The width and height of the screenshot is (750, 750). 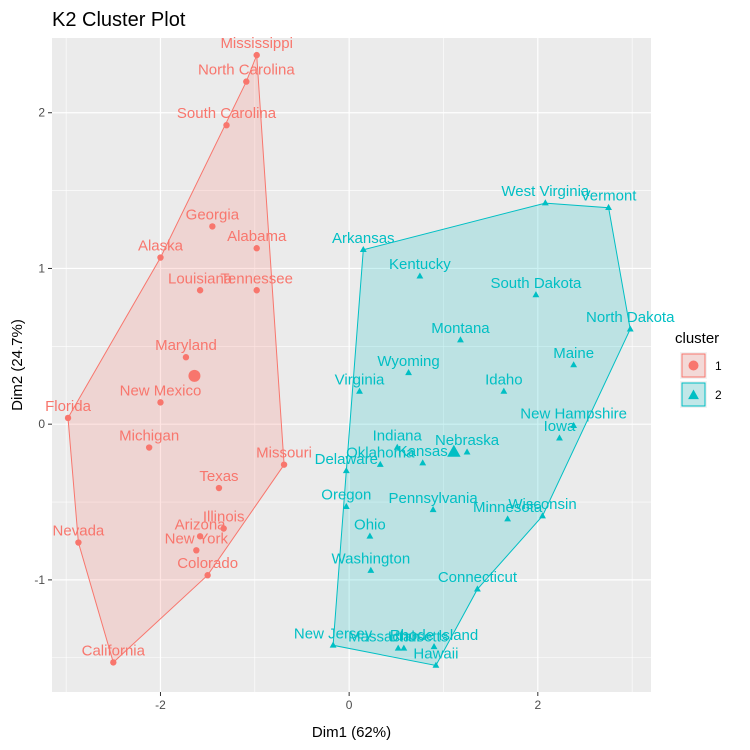 What do you see at coordinates (149, 436) in the screenshot?
I see `point-label: Michigan` at bounding box center [149, 436].